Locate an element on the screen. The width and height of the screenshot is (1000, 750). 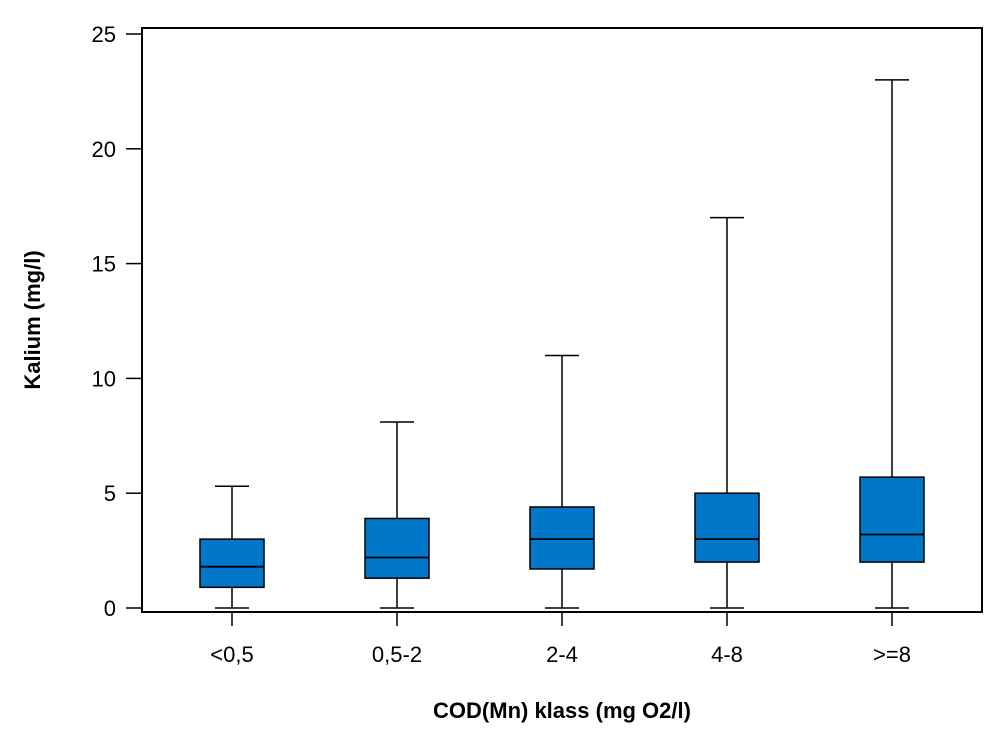
y-tick-label: 20 is located at coordinates (104, 149).